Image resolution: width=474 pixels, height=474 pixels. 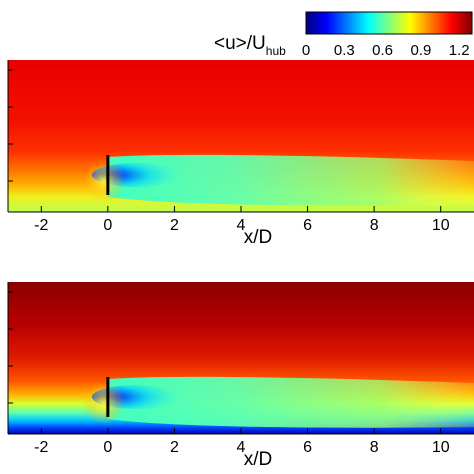 I want to click on colorbar-tick-label: 0.6, so click(x=382, y=50).